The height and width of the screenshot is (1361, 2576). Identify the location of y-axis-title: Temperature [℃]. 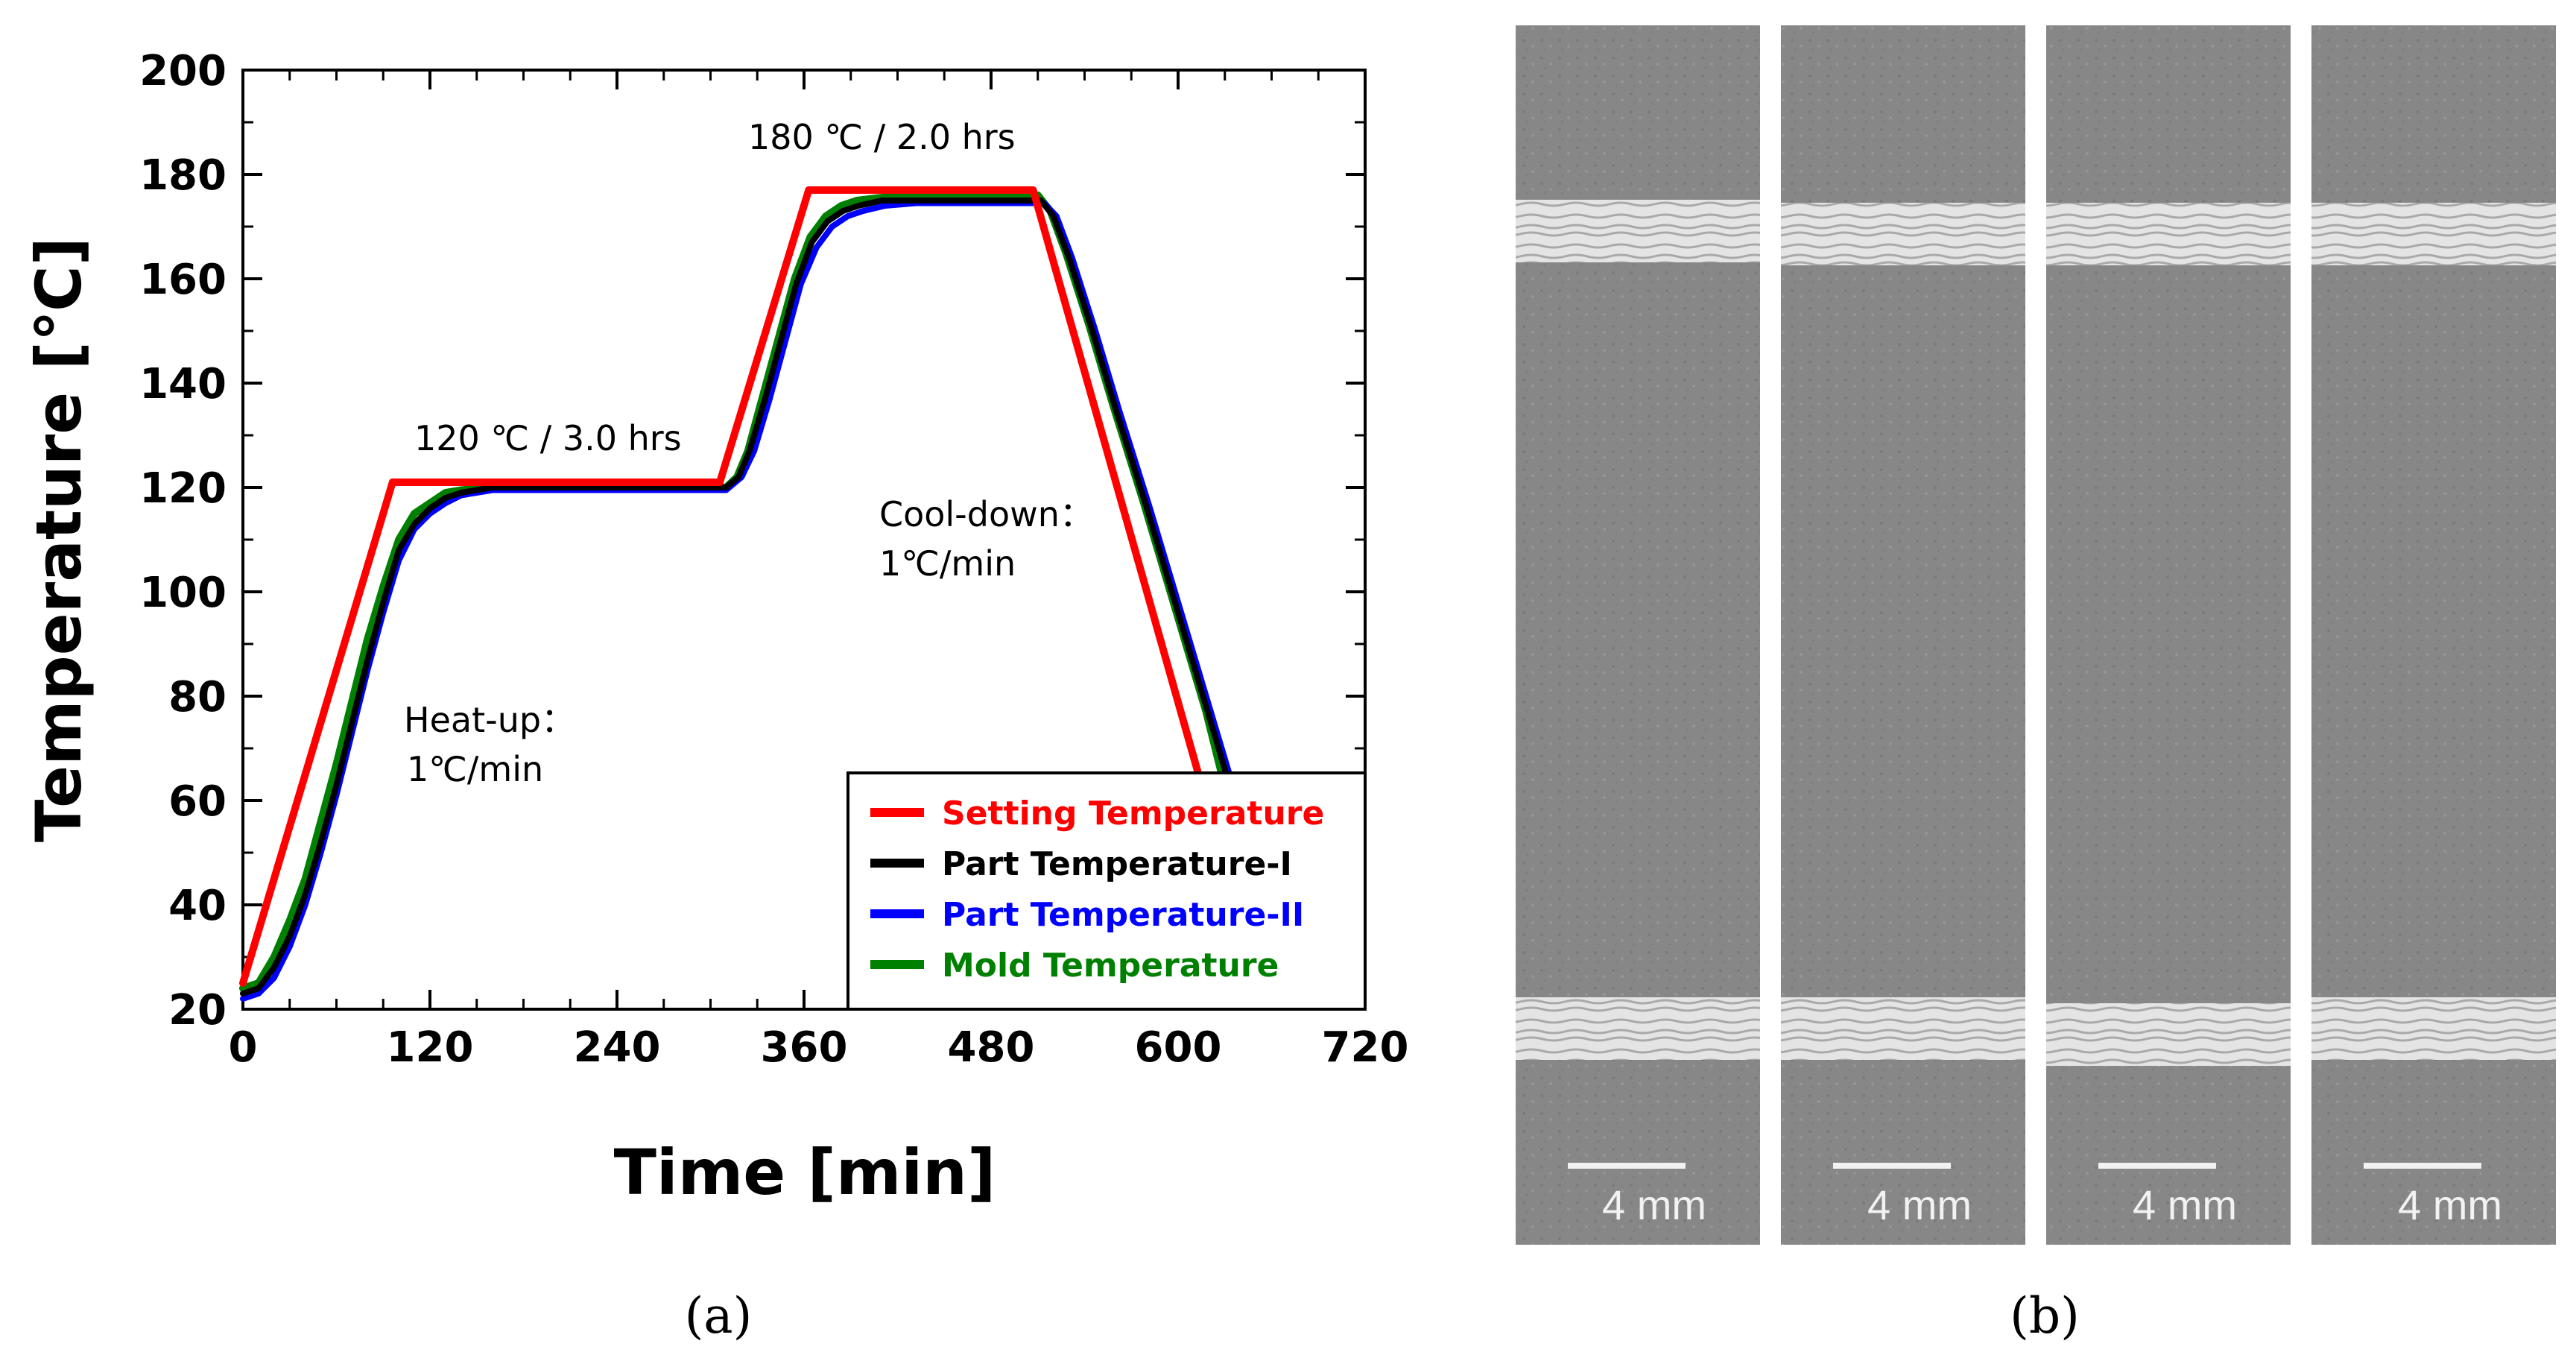
(59, 539).